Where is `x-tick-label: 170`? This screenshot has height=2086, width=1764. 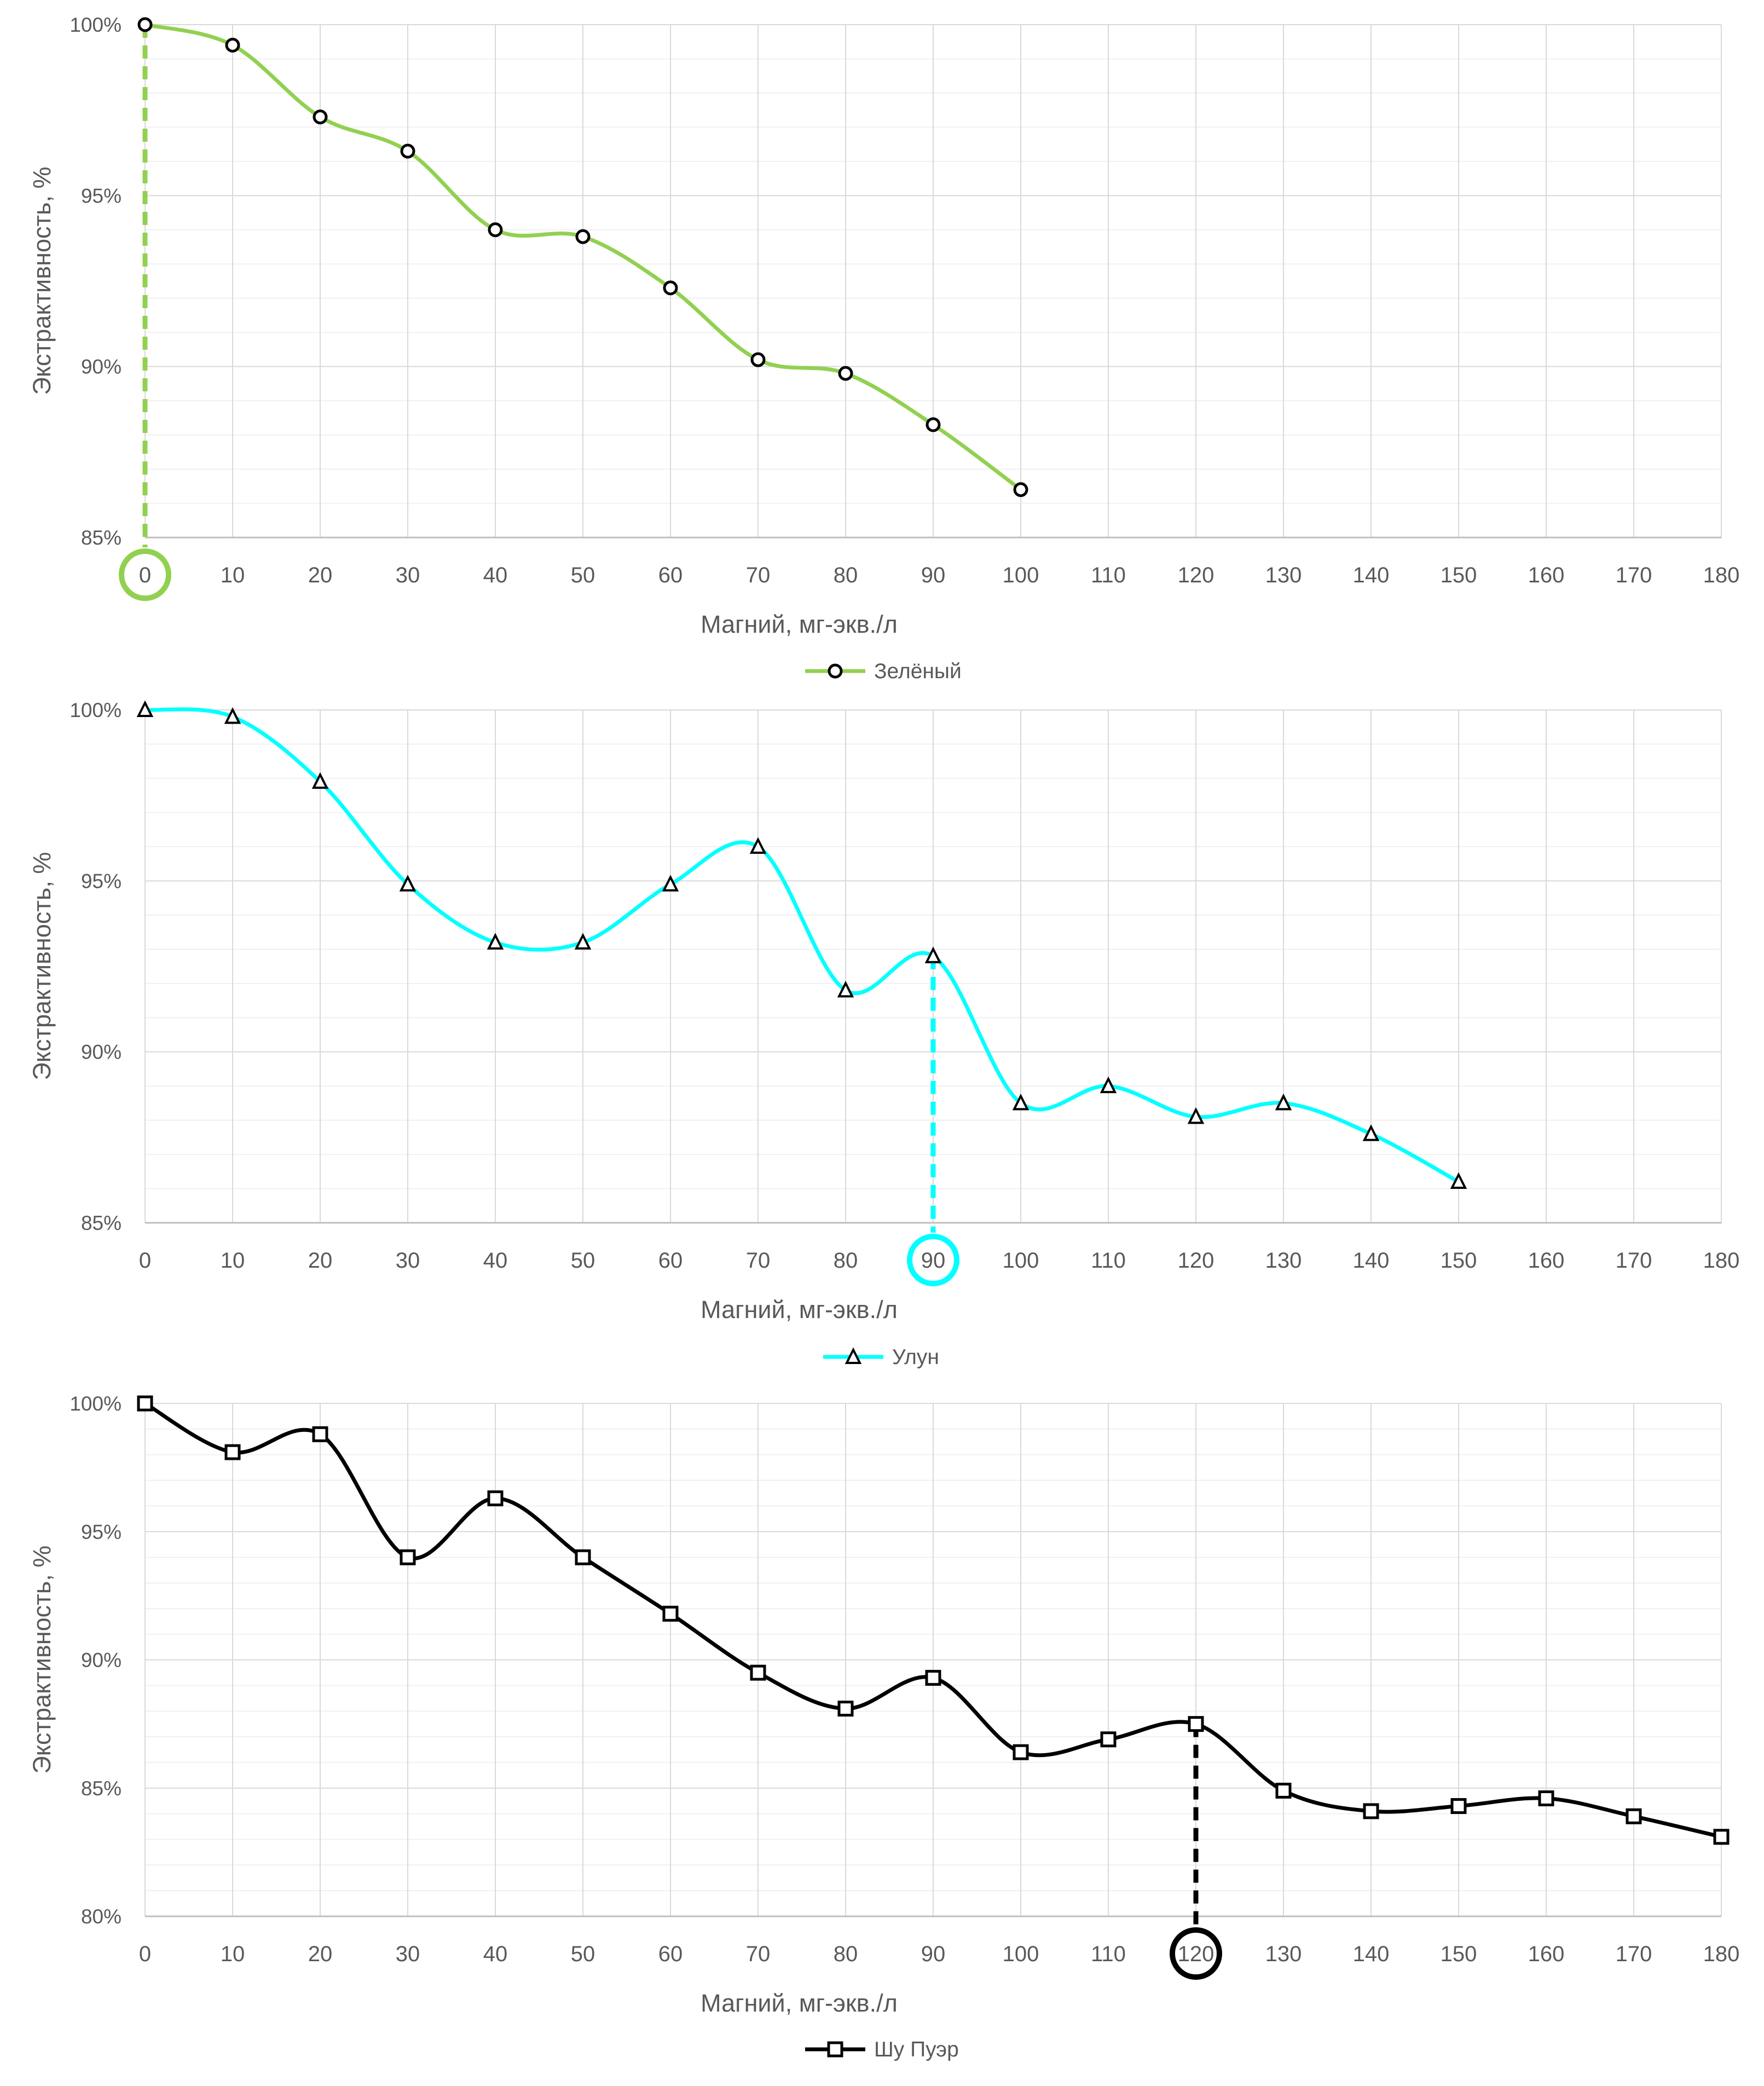 x-tick-label: 170 is located at coordinates (1634, 575).